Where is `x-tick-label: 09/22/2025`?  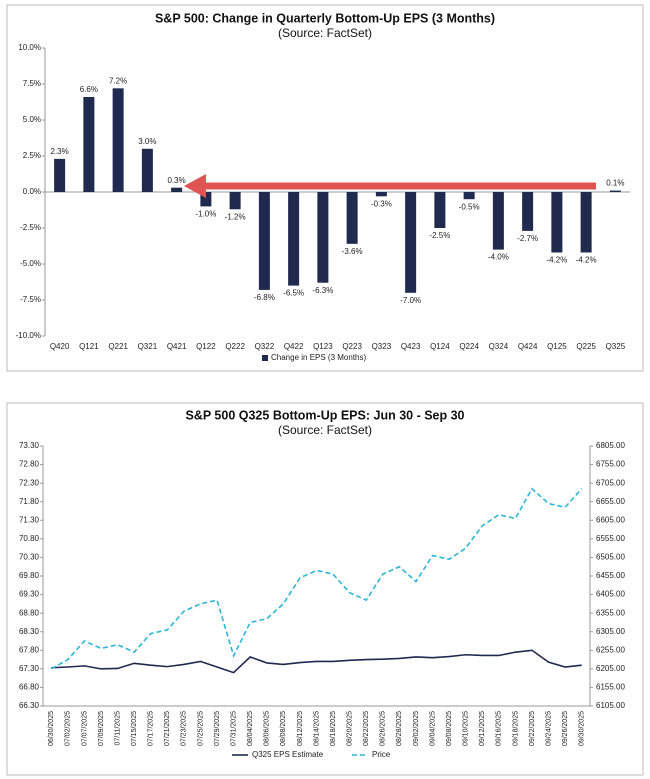 x-tick-label: 09/22/2025 is located at coordinates (532, 728).